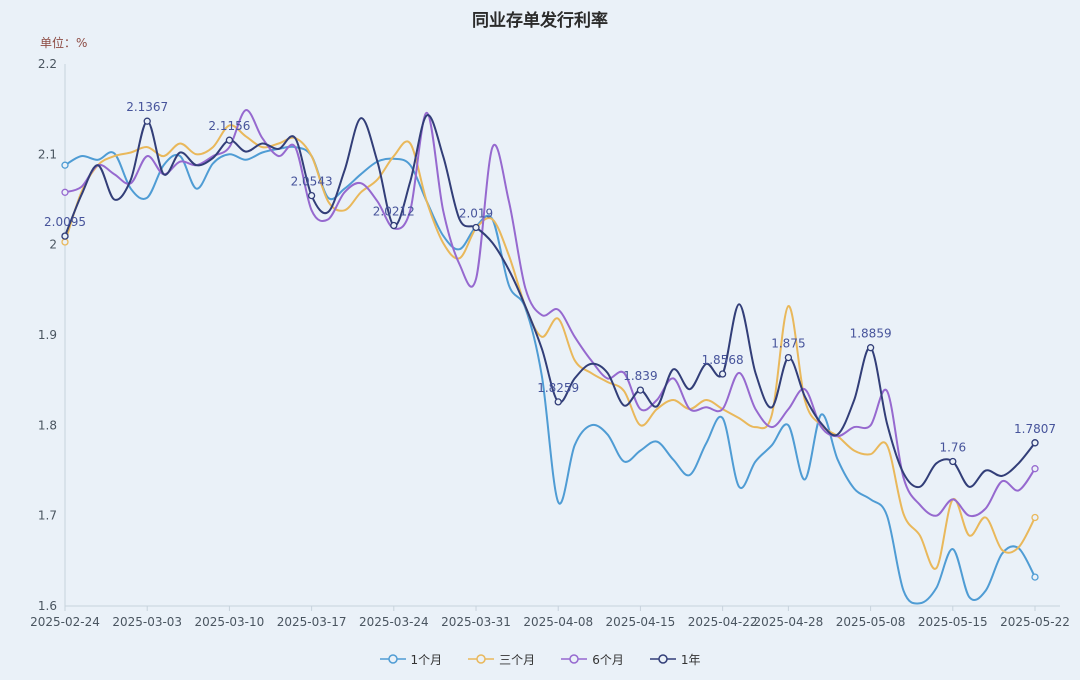  What do you see at coordinates (47, 606) in the screenshot?
I see `y-tick-label: 1.6` at bounding box center [47, 606].